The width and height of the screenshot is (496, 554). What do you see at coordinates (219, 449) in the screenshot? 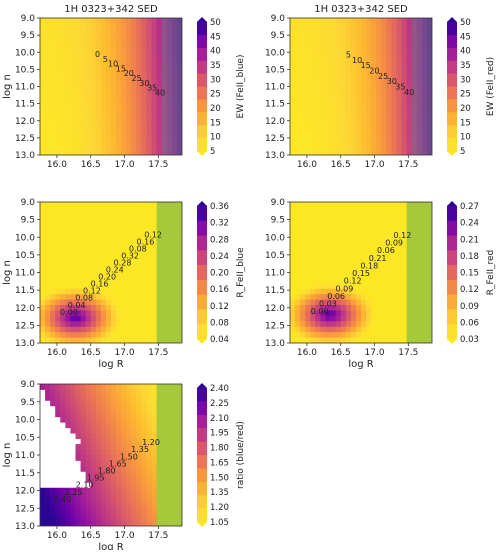
I see `colorbar-tick-label: 1.80` at bounding box center [219, 449].